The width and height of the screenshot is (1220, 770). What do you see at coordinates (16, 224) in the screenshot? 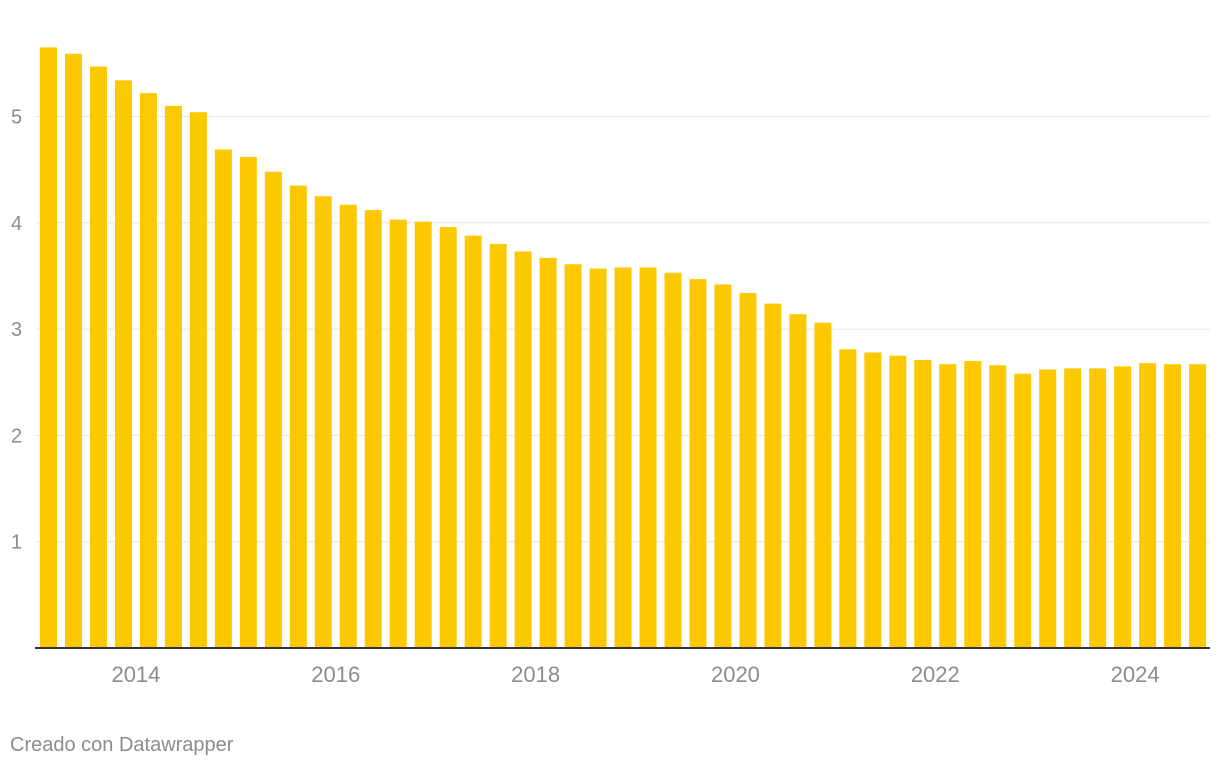
I see `y-tick-label: 4` at bounding box center [16, 224].